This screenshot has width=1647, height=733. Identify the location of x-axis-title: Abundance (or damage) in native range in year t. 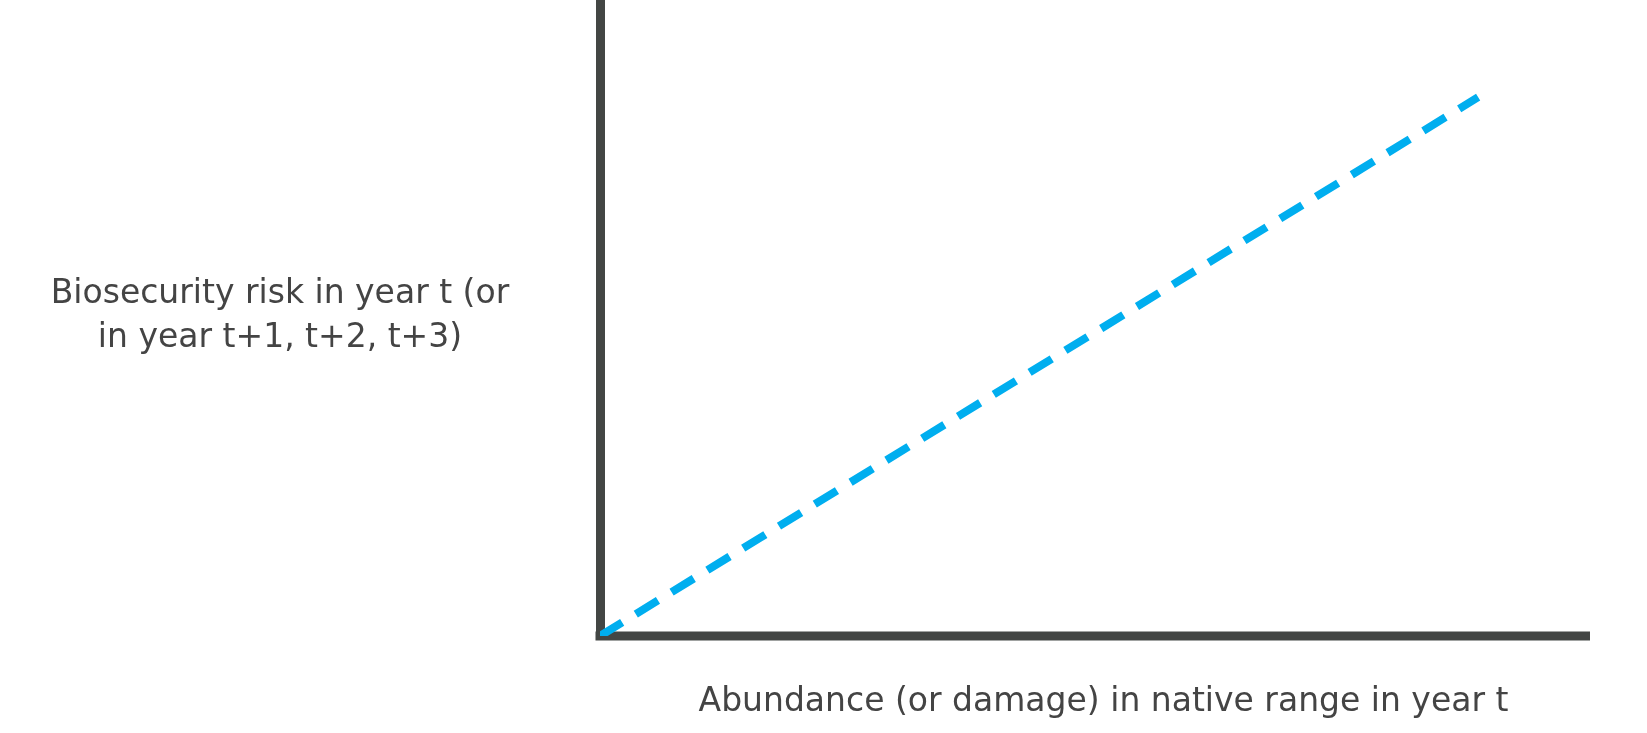
(1103, 699).